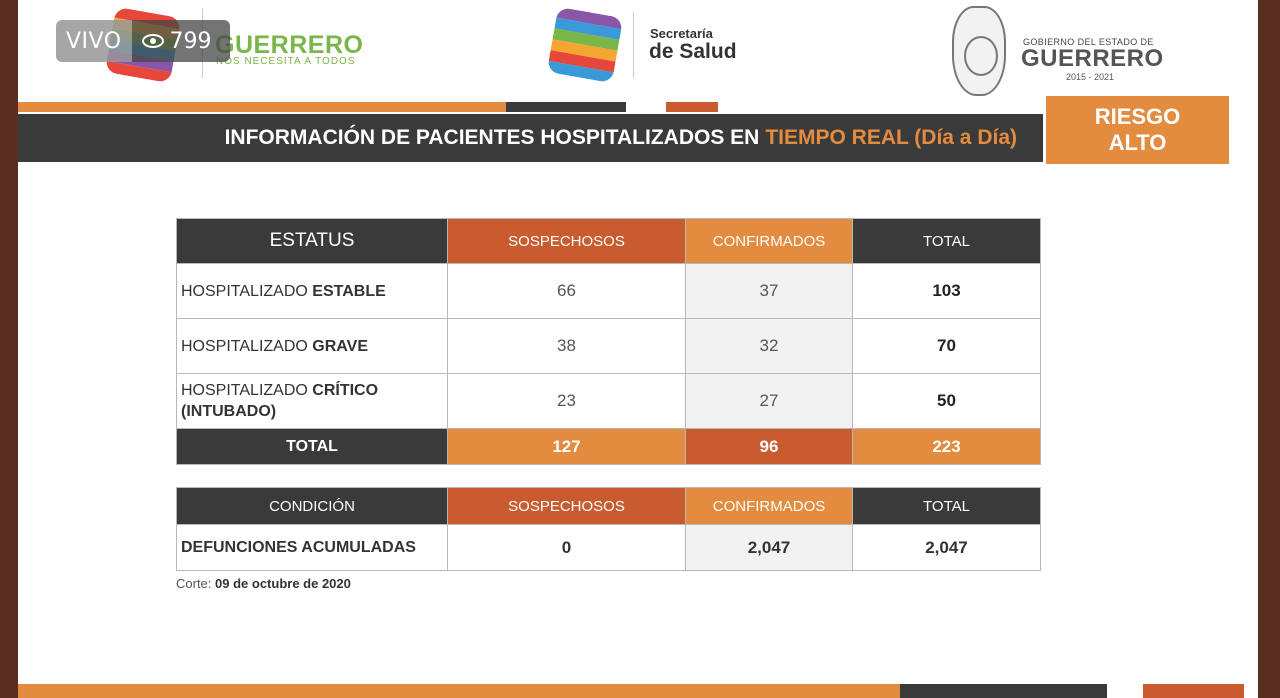 The height and width of the screenshot is (698, 1280). I want to click on confirmed-cell: 32, so click(769, 346).